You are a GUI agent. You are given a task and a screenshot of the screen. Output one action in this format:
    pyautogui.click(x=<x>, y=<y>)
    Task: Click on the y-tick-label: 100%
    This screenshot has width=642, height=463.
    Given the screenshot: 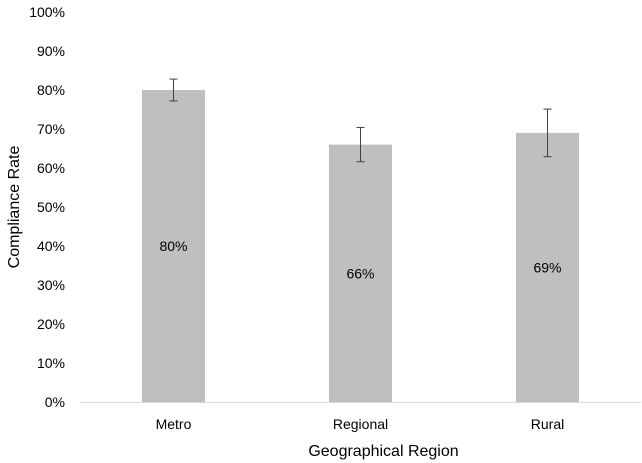 What is the action you would take?
    pyautogui.click(x=47, y=12)
    